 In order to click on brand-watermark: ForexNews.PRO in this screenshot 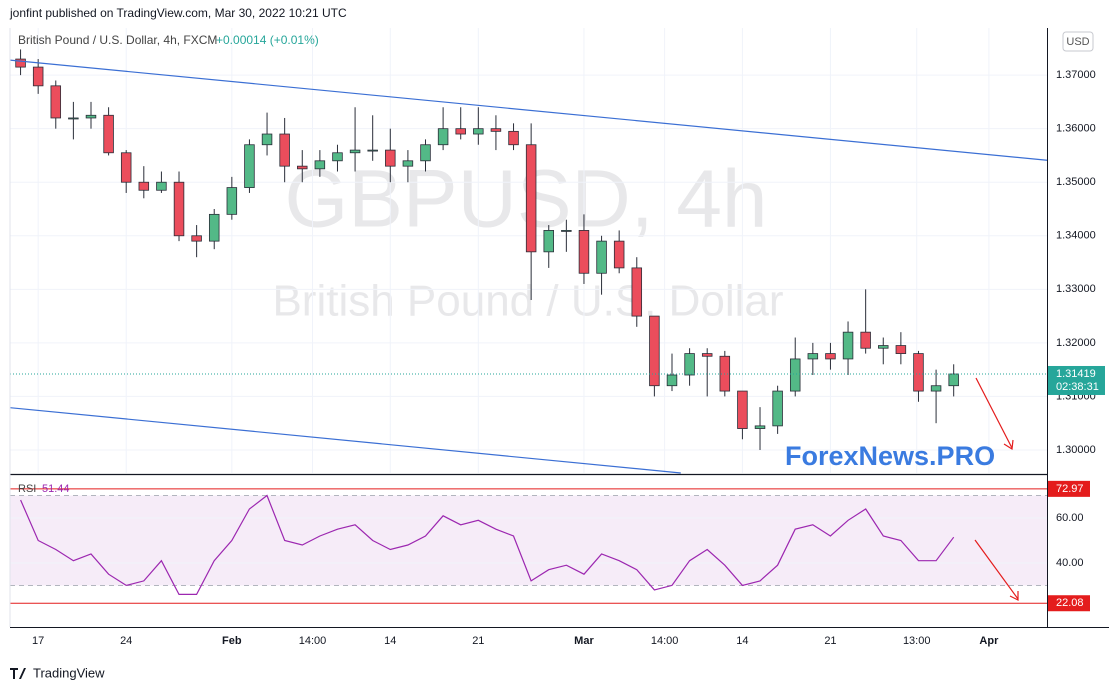, I will do `click(890, 456)`.